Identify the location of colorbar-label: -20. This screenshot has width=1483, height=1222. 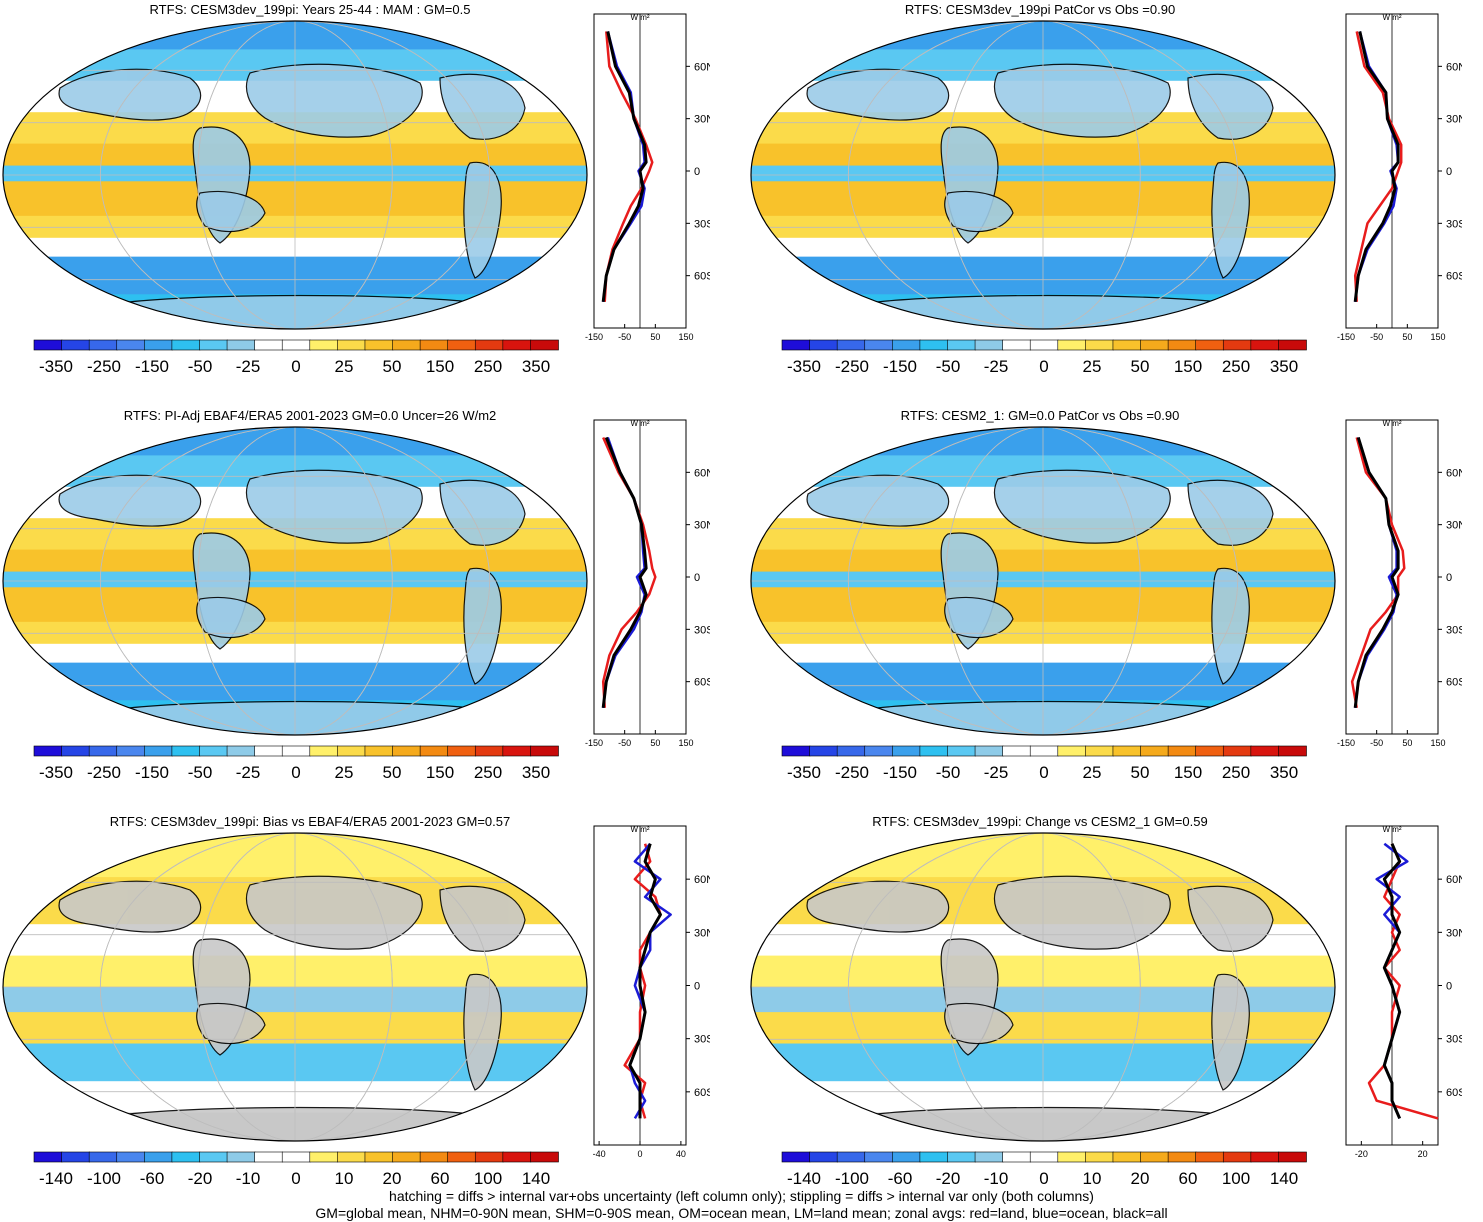
(200, 1178).